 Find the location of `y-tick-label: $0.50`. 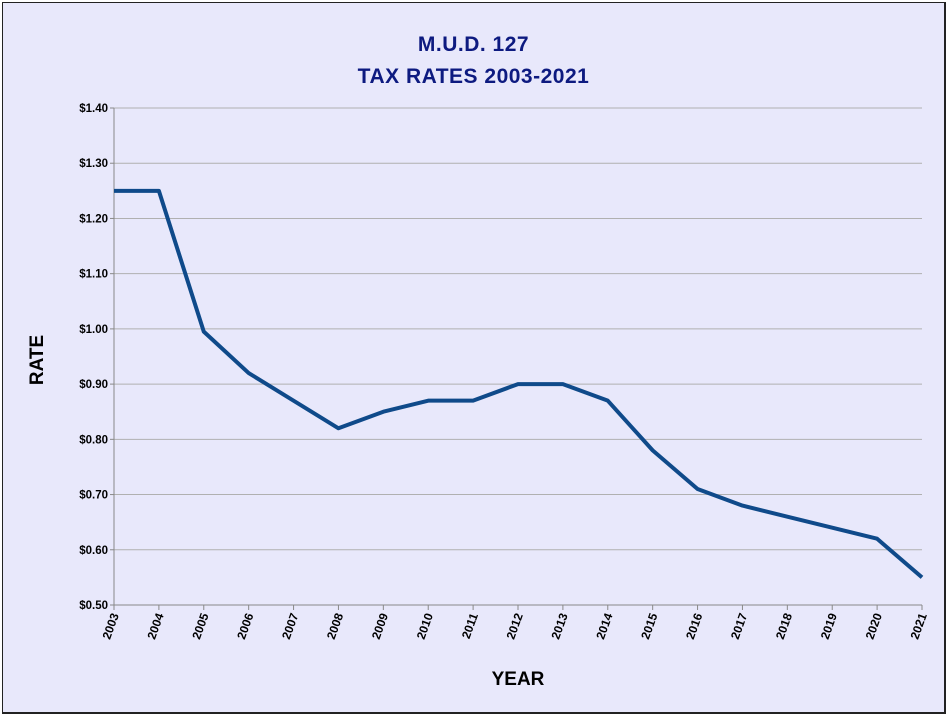

y-tick-label: $0.50 is located at coordinates (93, 606).